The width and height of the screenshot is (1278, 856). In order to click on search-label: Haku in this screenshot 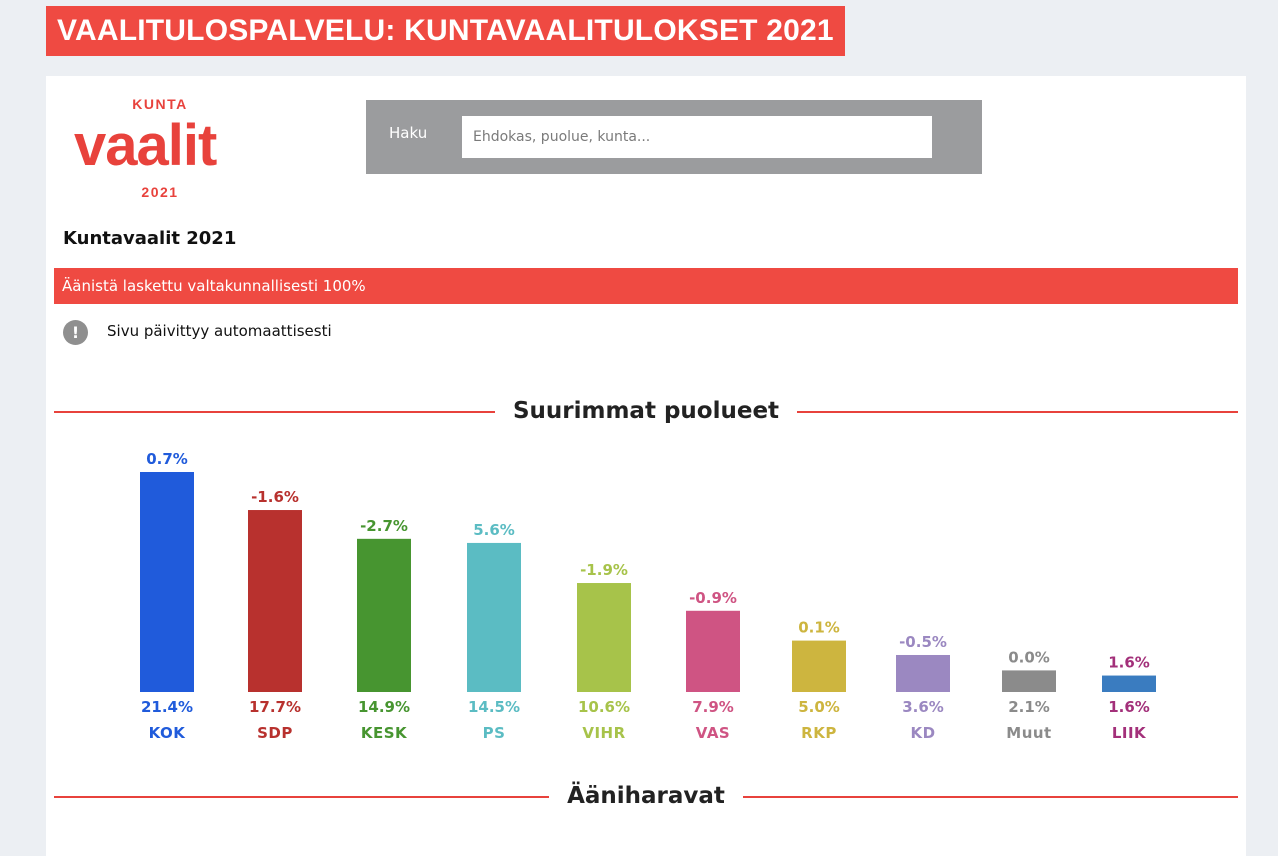, I will do `click(408, 133)`.